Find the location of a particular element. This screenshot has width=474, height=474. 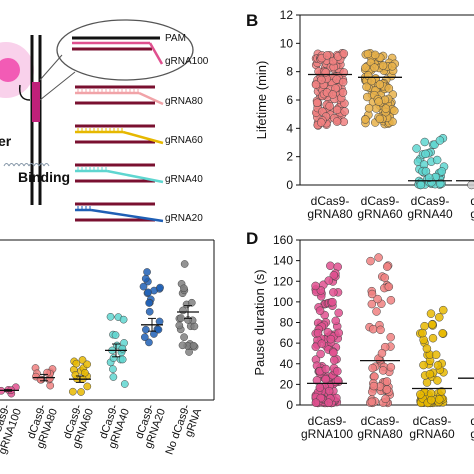

grna80-label: gRNA80 is located at coordinates (184, 101).